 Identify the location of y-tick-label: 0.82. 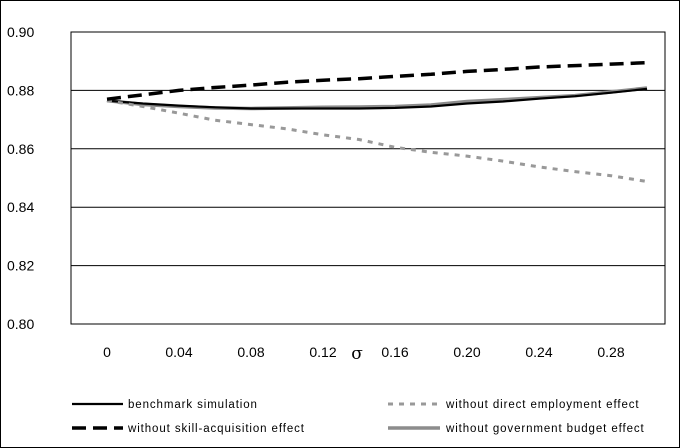
(20, 266).